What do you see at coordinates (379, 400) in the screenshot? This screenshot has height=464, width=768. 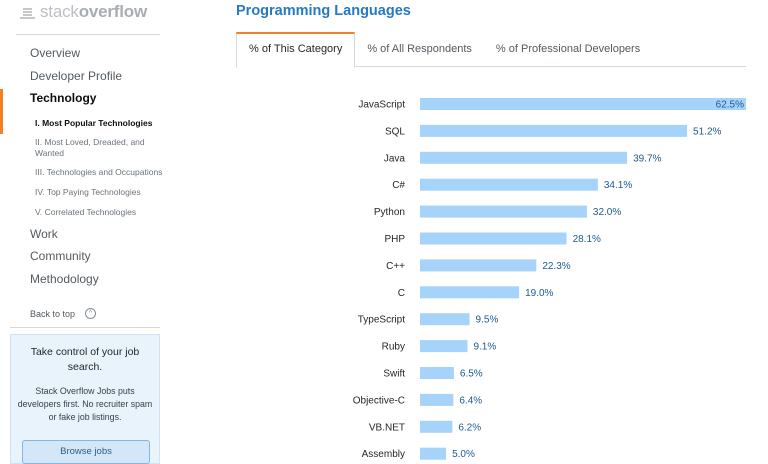 I see `category-label: Objective-C` at bounding box center [379, 400].